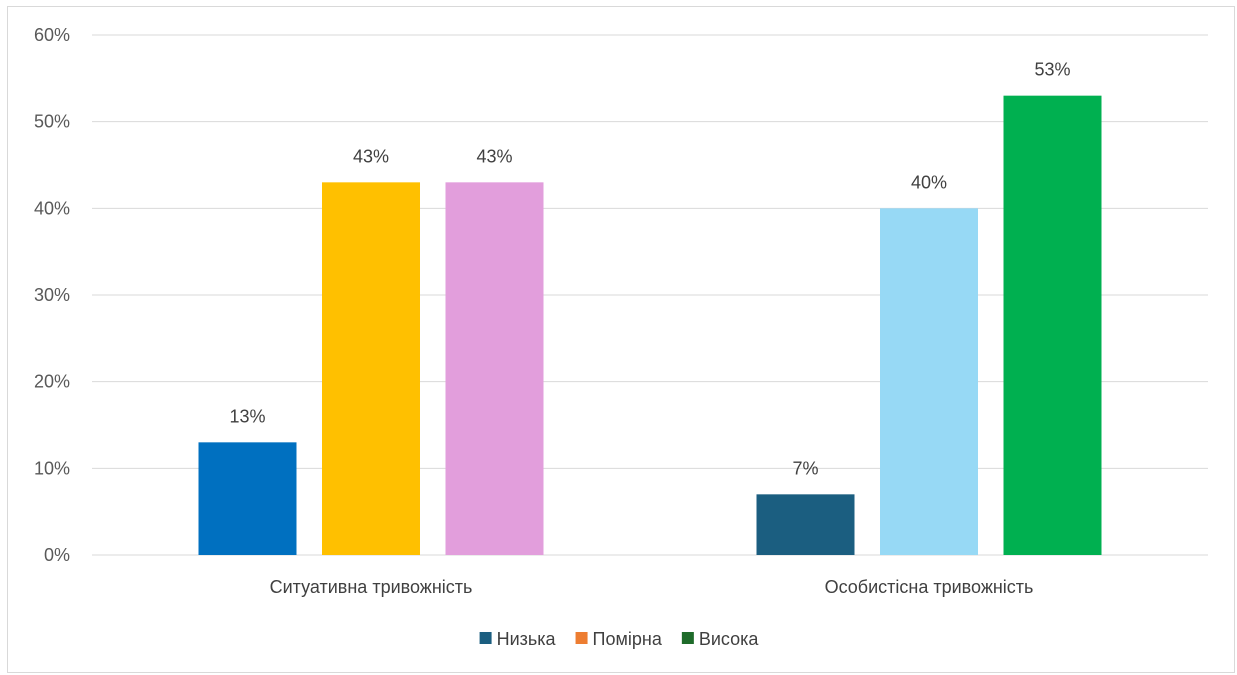  I want to click on y-axis: 0% 10% 20% 30% 40% 50% 60%, so click(52, 295).